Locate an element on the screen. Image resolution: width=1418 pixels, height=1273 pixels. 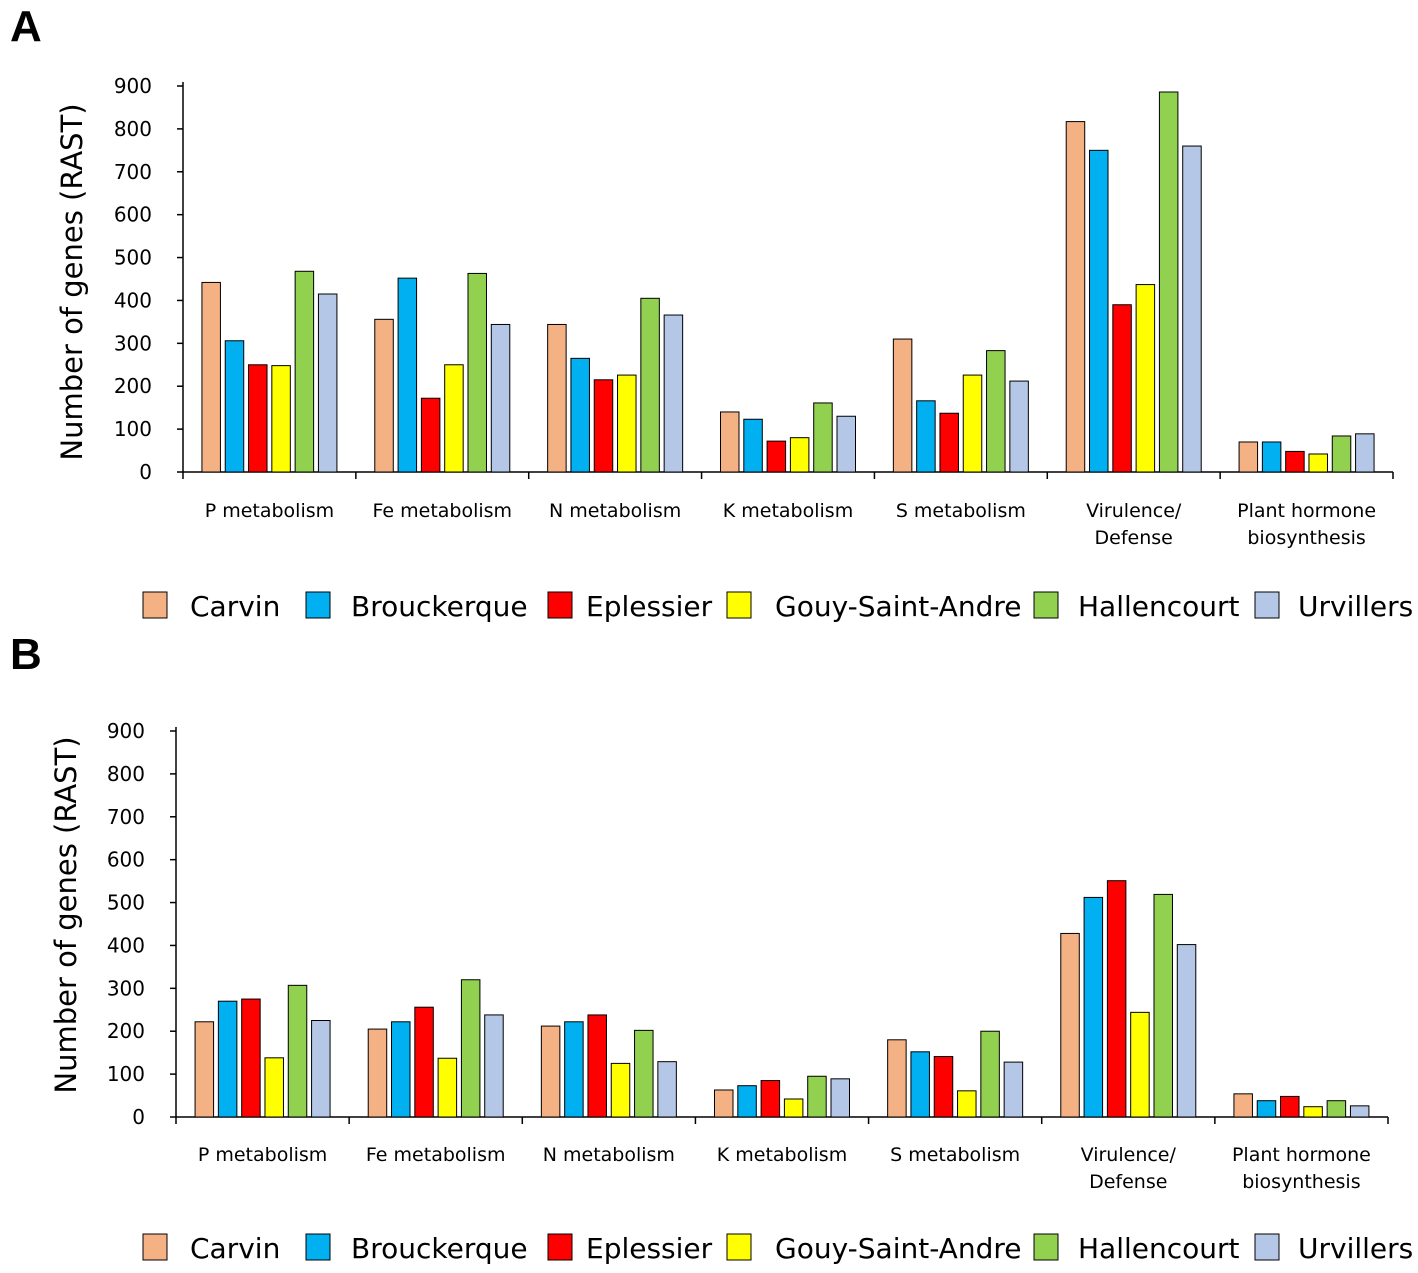
legend-label: Carvin is located at coordinates (235, 1248).